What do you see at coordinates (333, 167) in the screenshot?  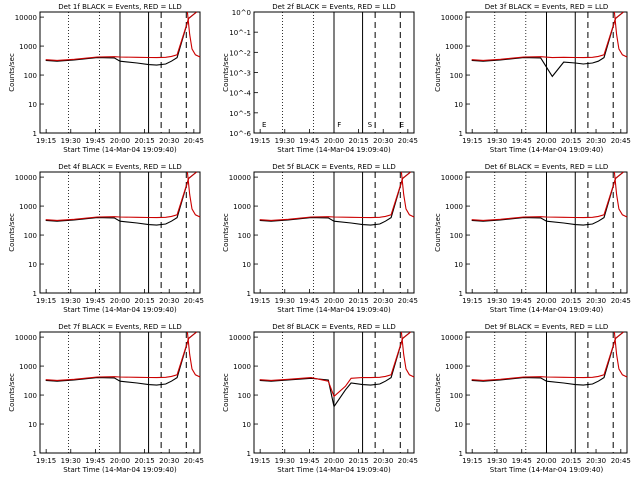 I see `chart-title: Det 5f BLACK = Events, RED = LLD` at bounding box center [333, 167].